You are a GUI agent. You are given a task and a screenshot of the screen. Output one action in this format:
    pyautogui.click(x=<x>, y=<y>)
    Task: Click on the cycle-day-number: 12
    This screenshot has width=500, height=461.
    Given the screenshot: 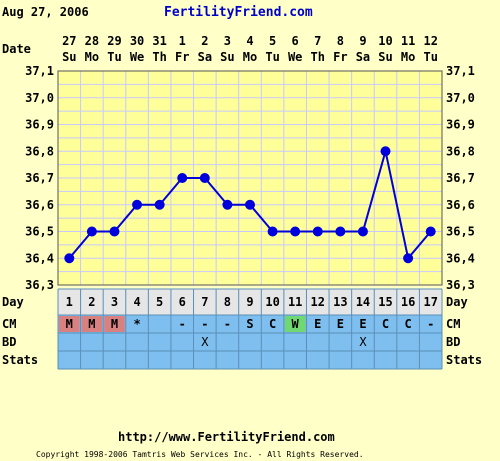 What is the action you would take?
    pyautogui.click(x=318, y=302)
    